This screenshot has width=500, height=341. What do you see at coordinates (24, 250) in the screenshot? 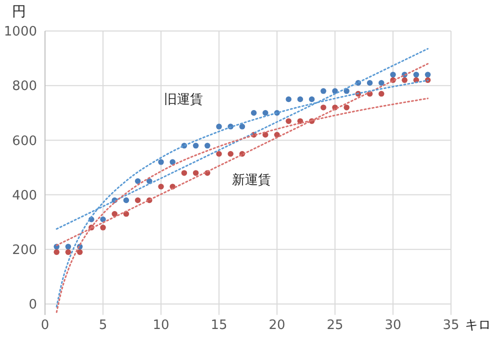
I see `y-tick-label: 200` at bounding box center [24, 250].